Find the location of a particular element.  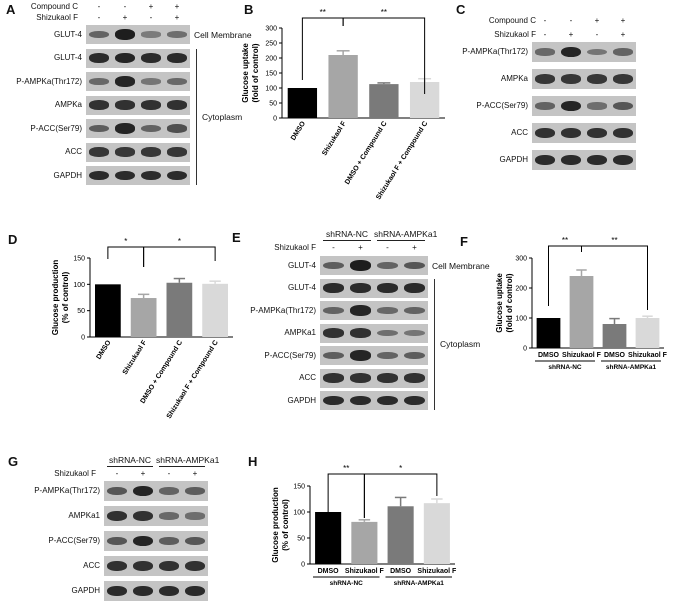

y-tick-label: 300 is located at coordinates (521, 259).